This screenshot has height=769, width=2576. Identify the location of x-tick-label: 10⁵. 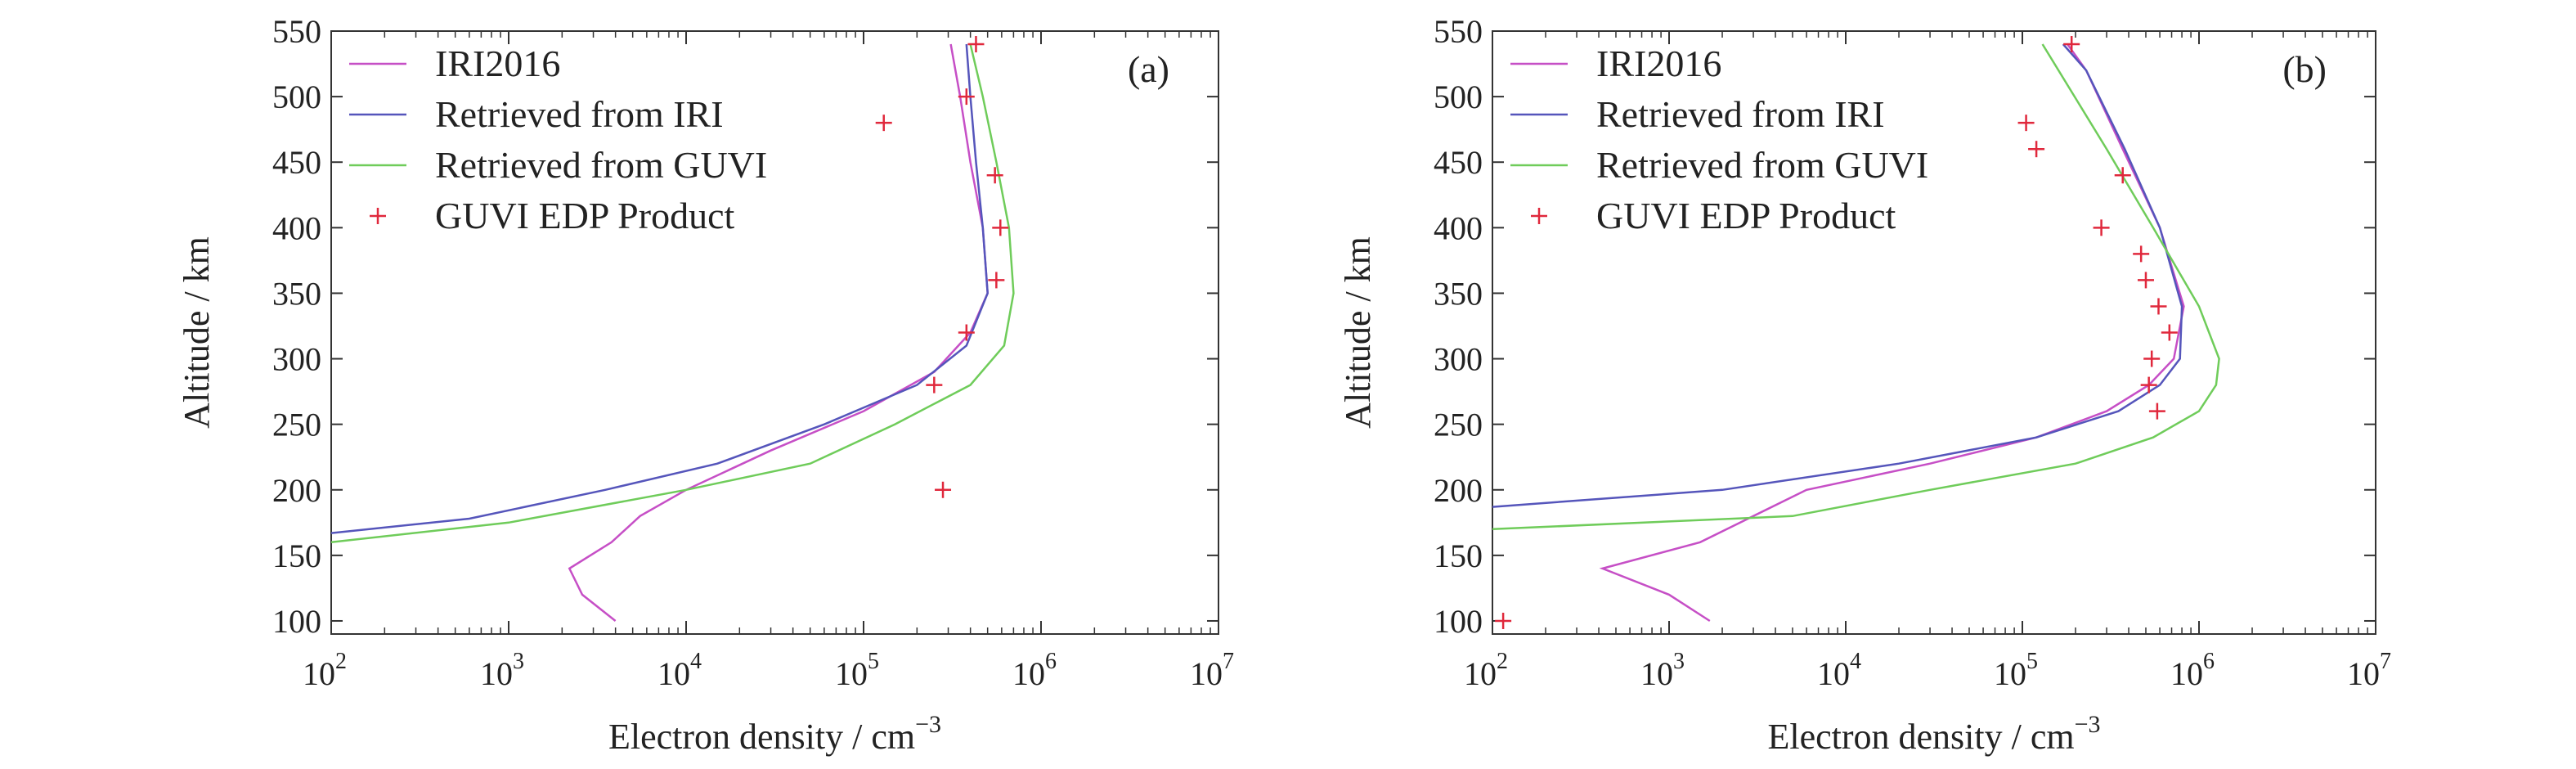
(857, 670).